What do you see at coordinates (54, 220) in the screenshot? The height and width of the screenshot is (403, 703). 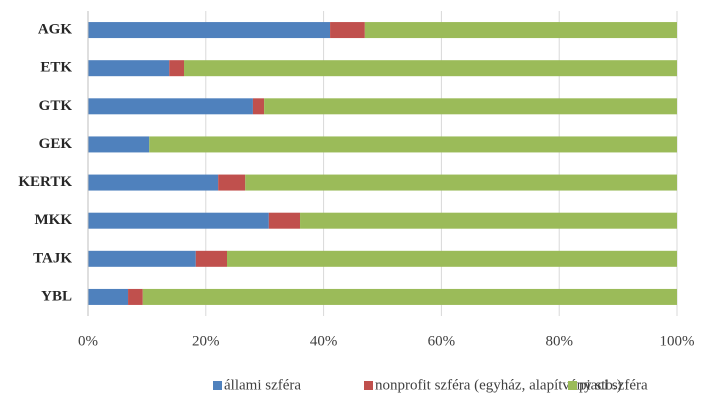 I see `y-tick-label: MKK` at bounding box center [54, 220].